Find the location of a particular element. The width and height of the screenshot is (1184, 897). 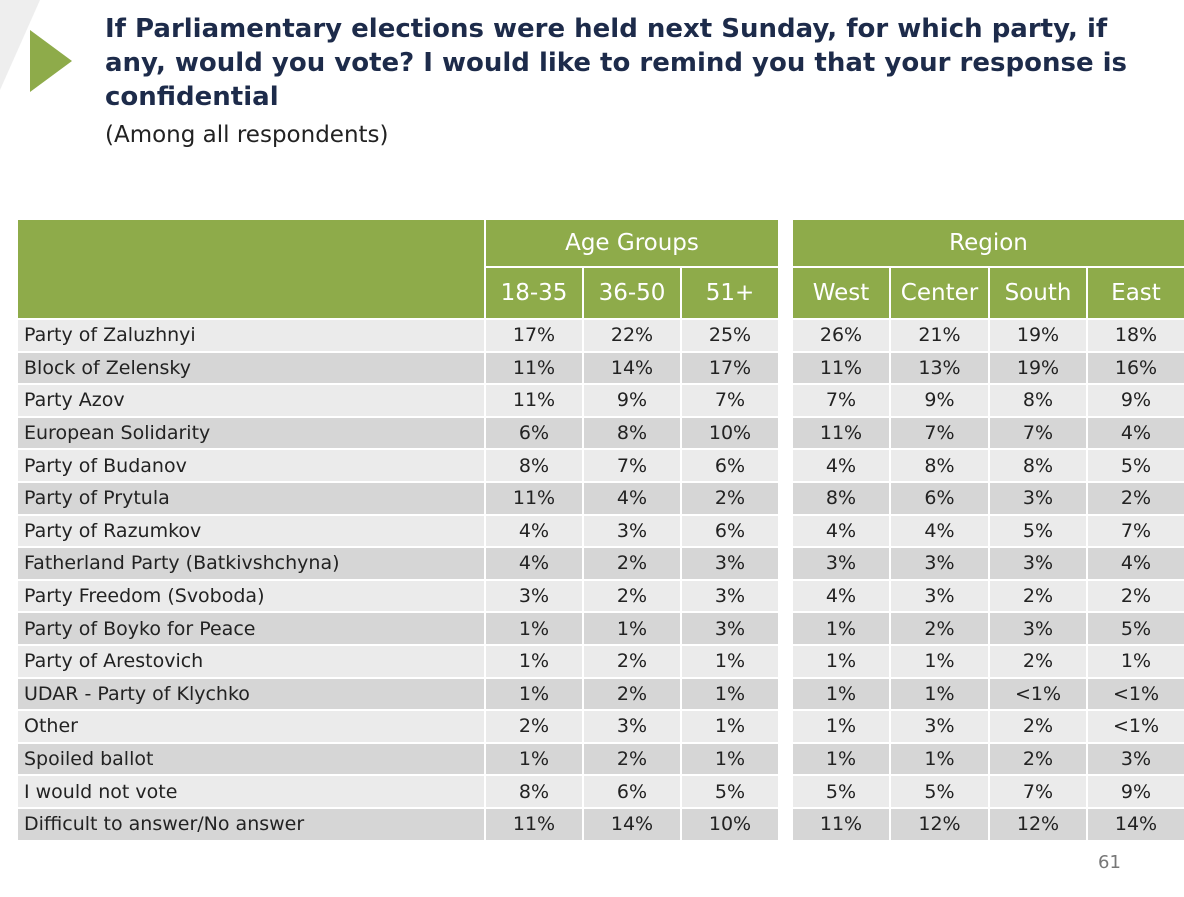

row-label: Party of Razumkov is located at coordinates (251, 531).